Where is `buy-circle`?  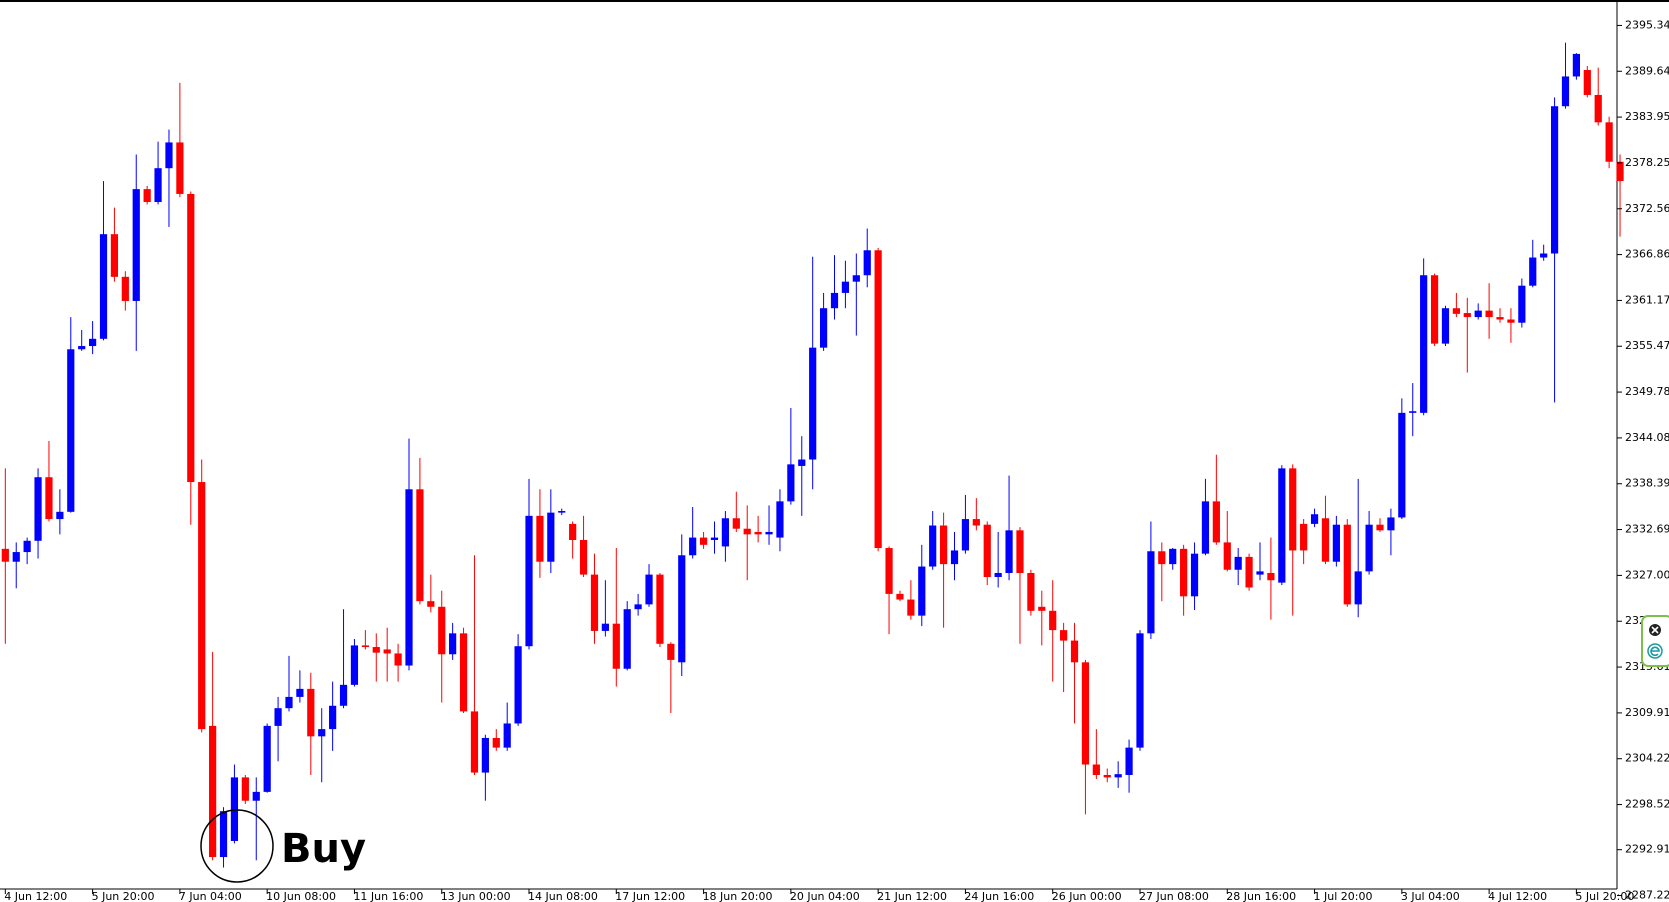
buy-circle is located at coordinates (237, 846).